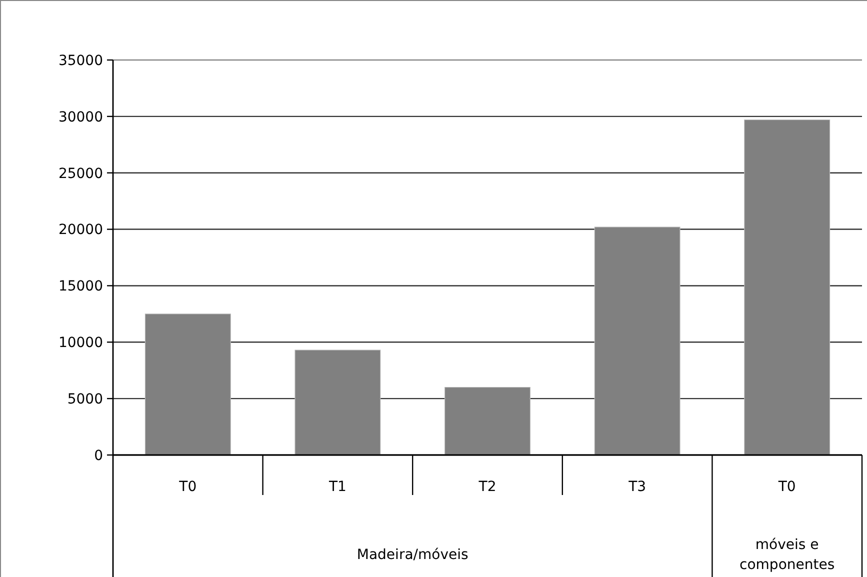 The height and width of the screenshot is (577, 867). What do you see at coordinates (80, 117) in the screenshot?
I see `y-tick-label: 30000` at bounding box center [80, 117].